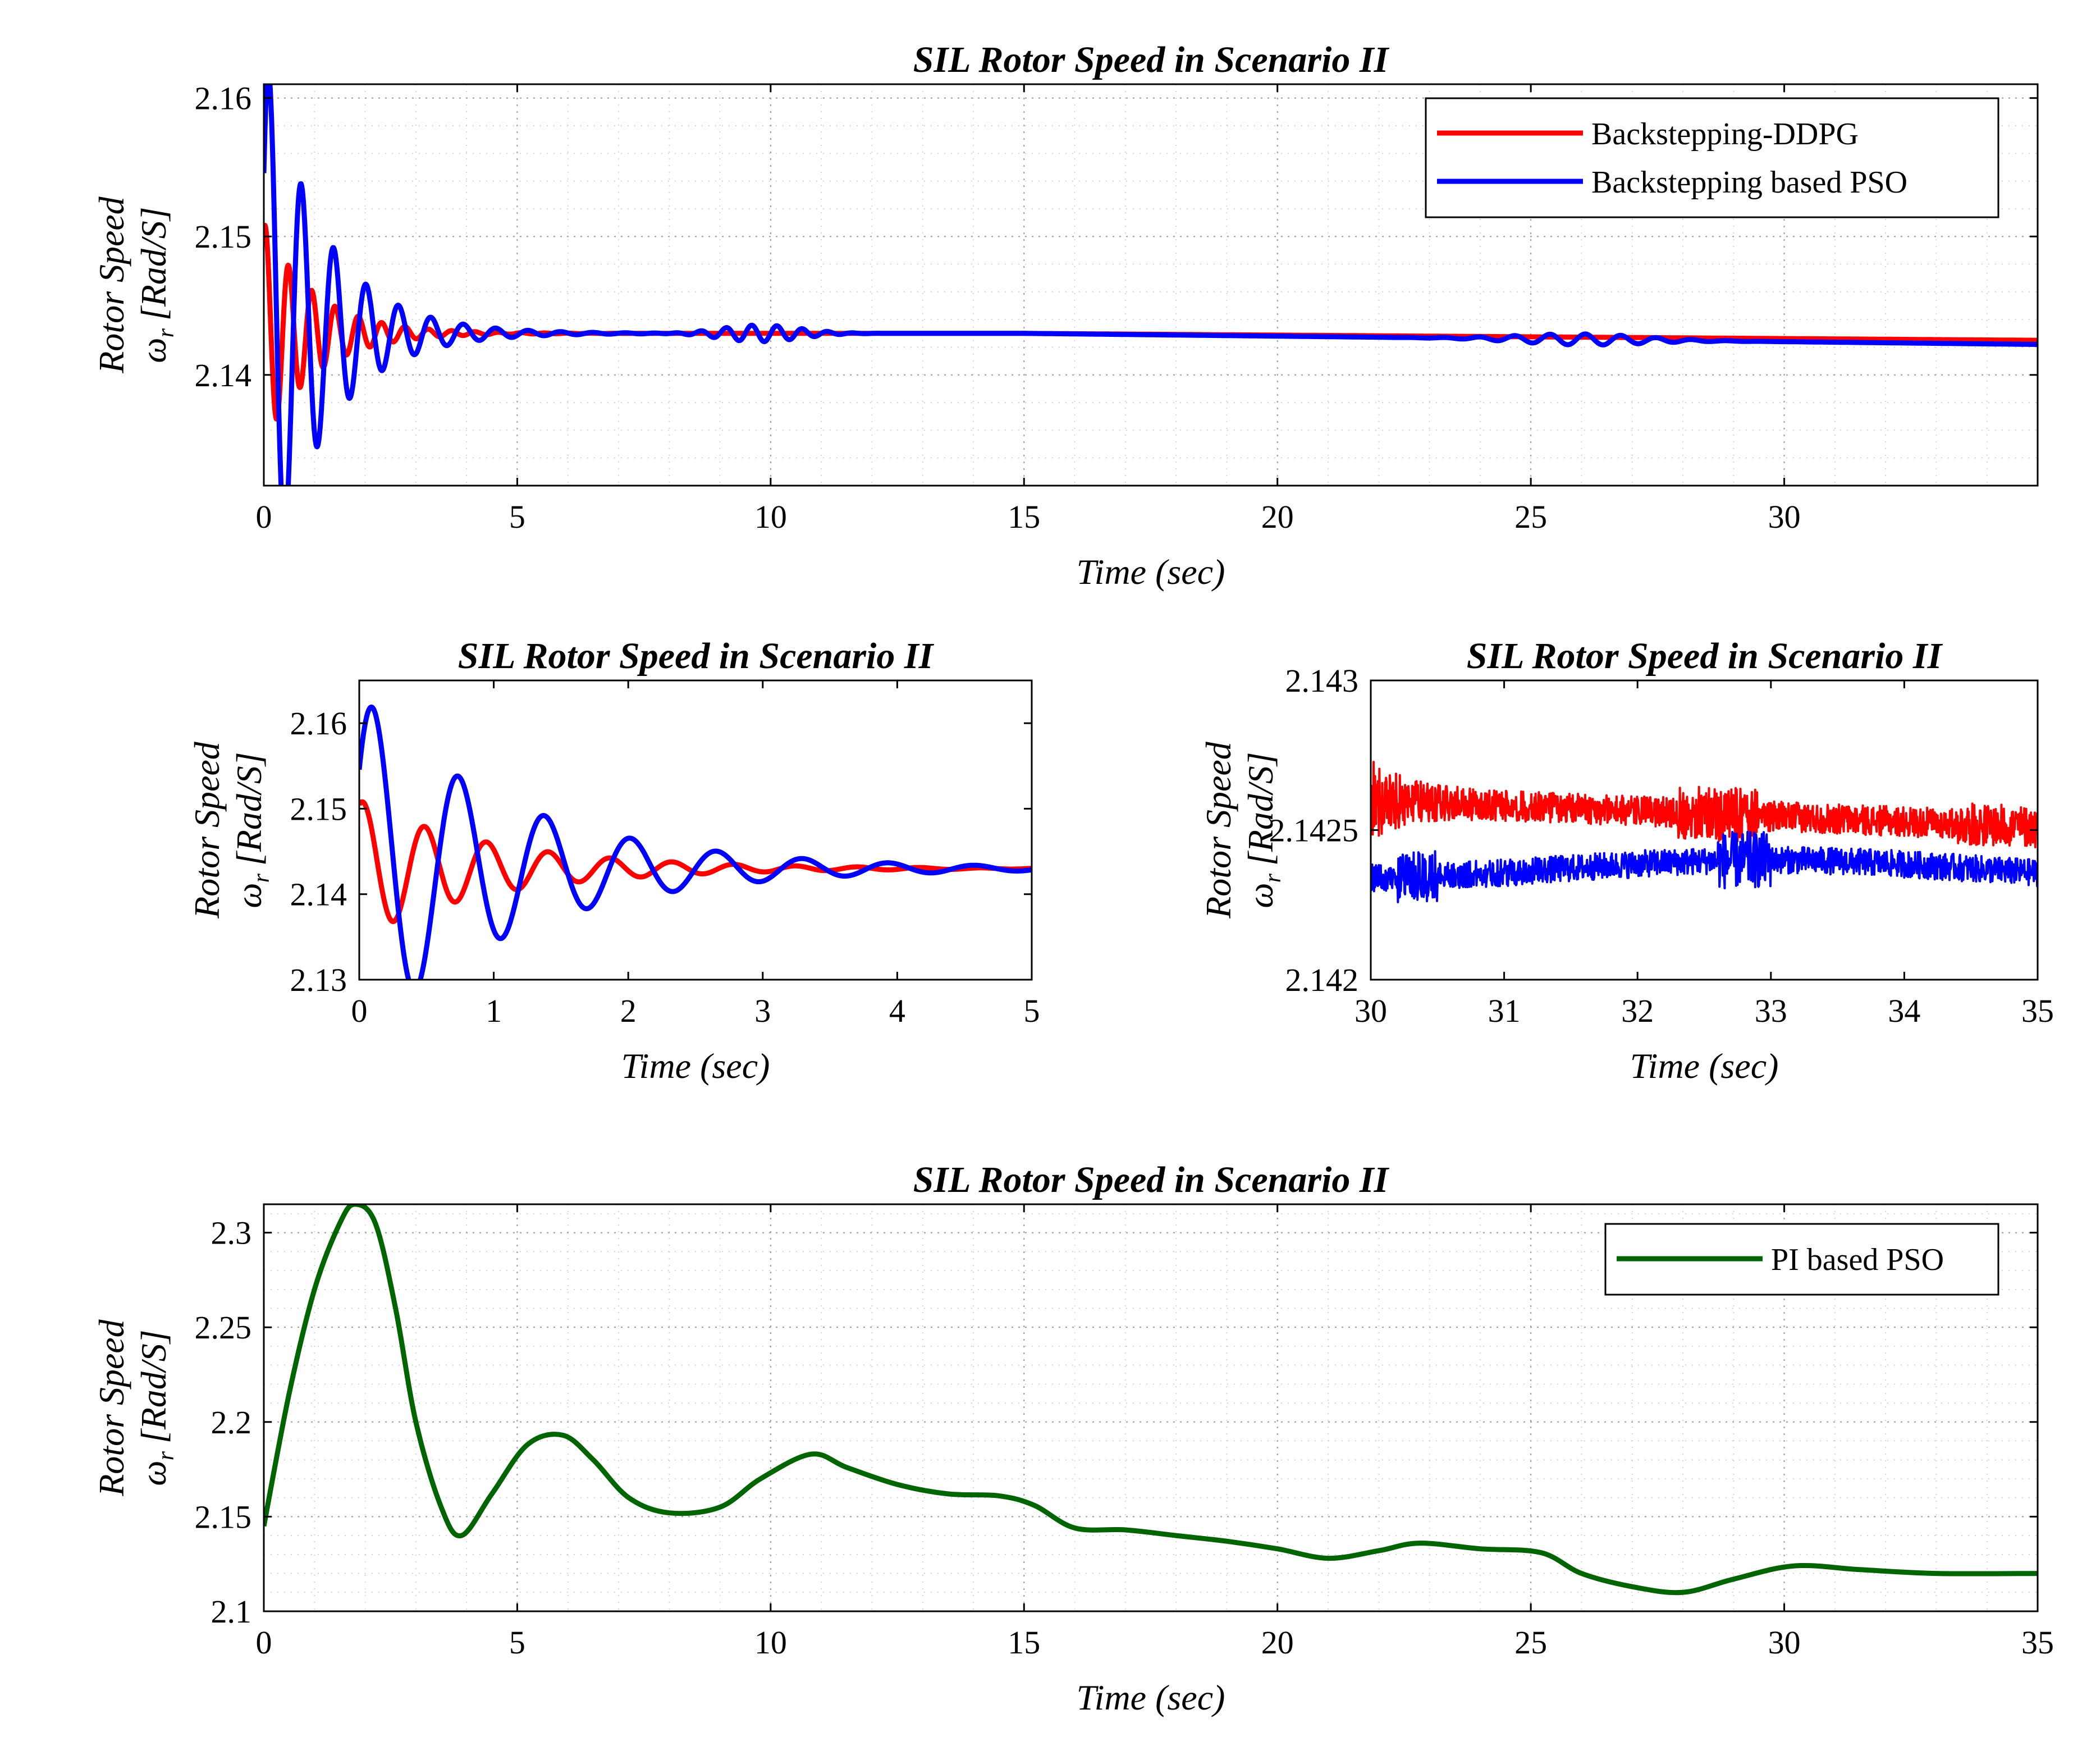  I want to click on axes-box, so click(696, 830).